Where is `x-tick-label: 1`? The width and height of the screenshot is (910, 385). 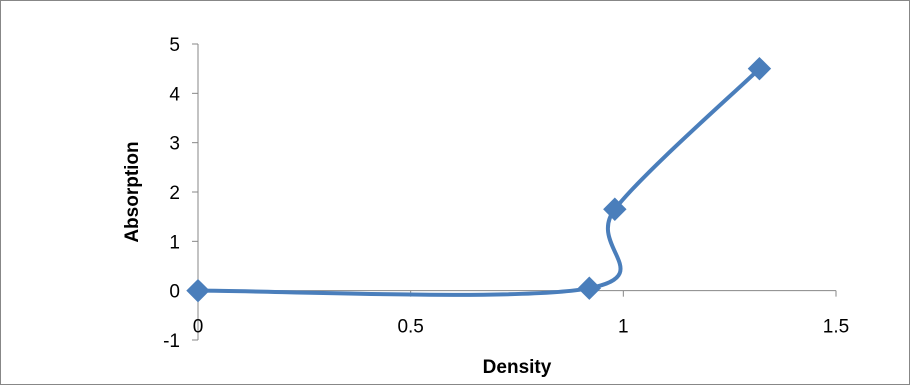 x-tick-label: 1 is located at coordinates (623, 327).